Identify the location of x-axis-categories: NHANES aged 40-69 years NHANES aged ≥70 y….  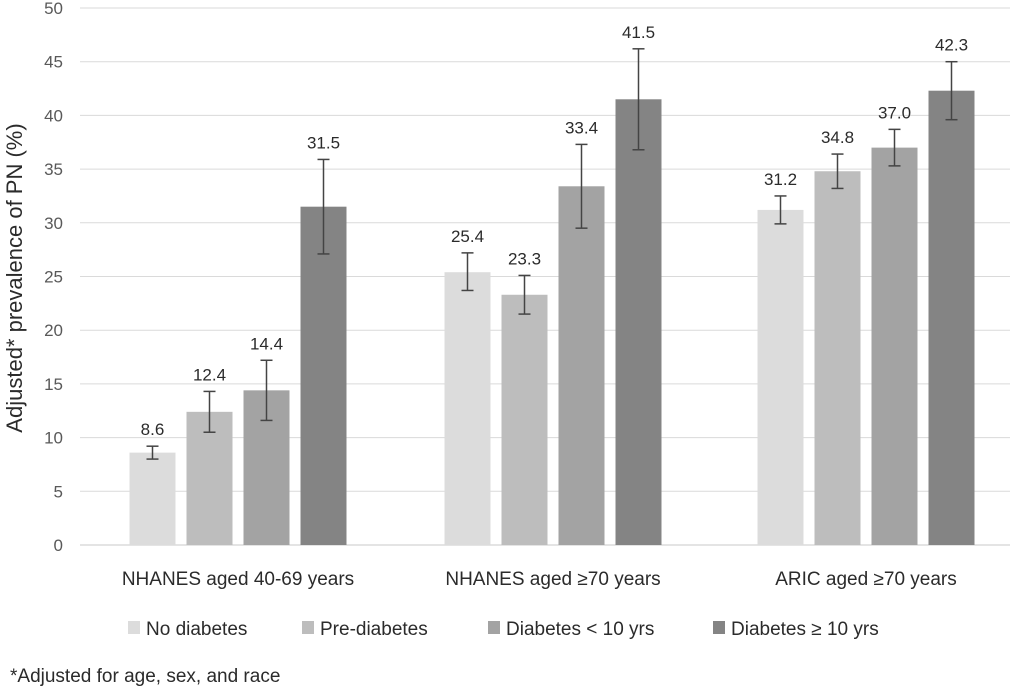
(539, 579).